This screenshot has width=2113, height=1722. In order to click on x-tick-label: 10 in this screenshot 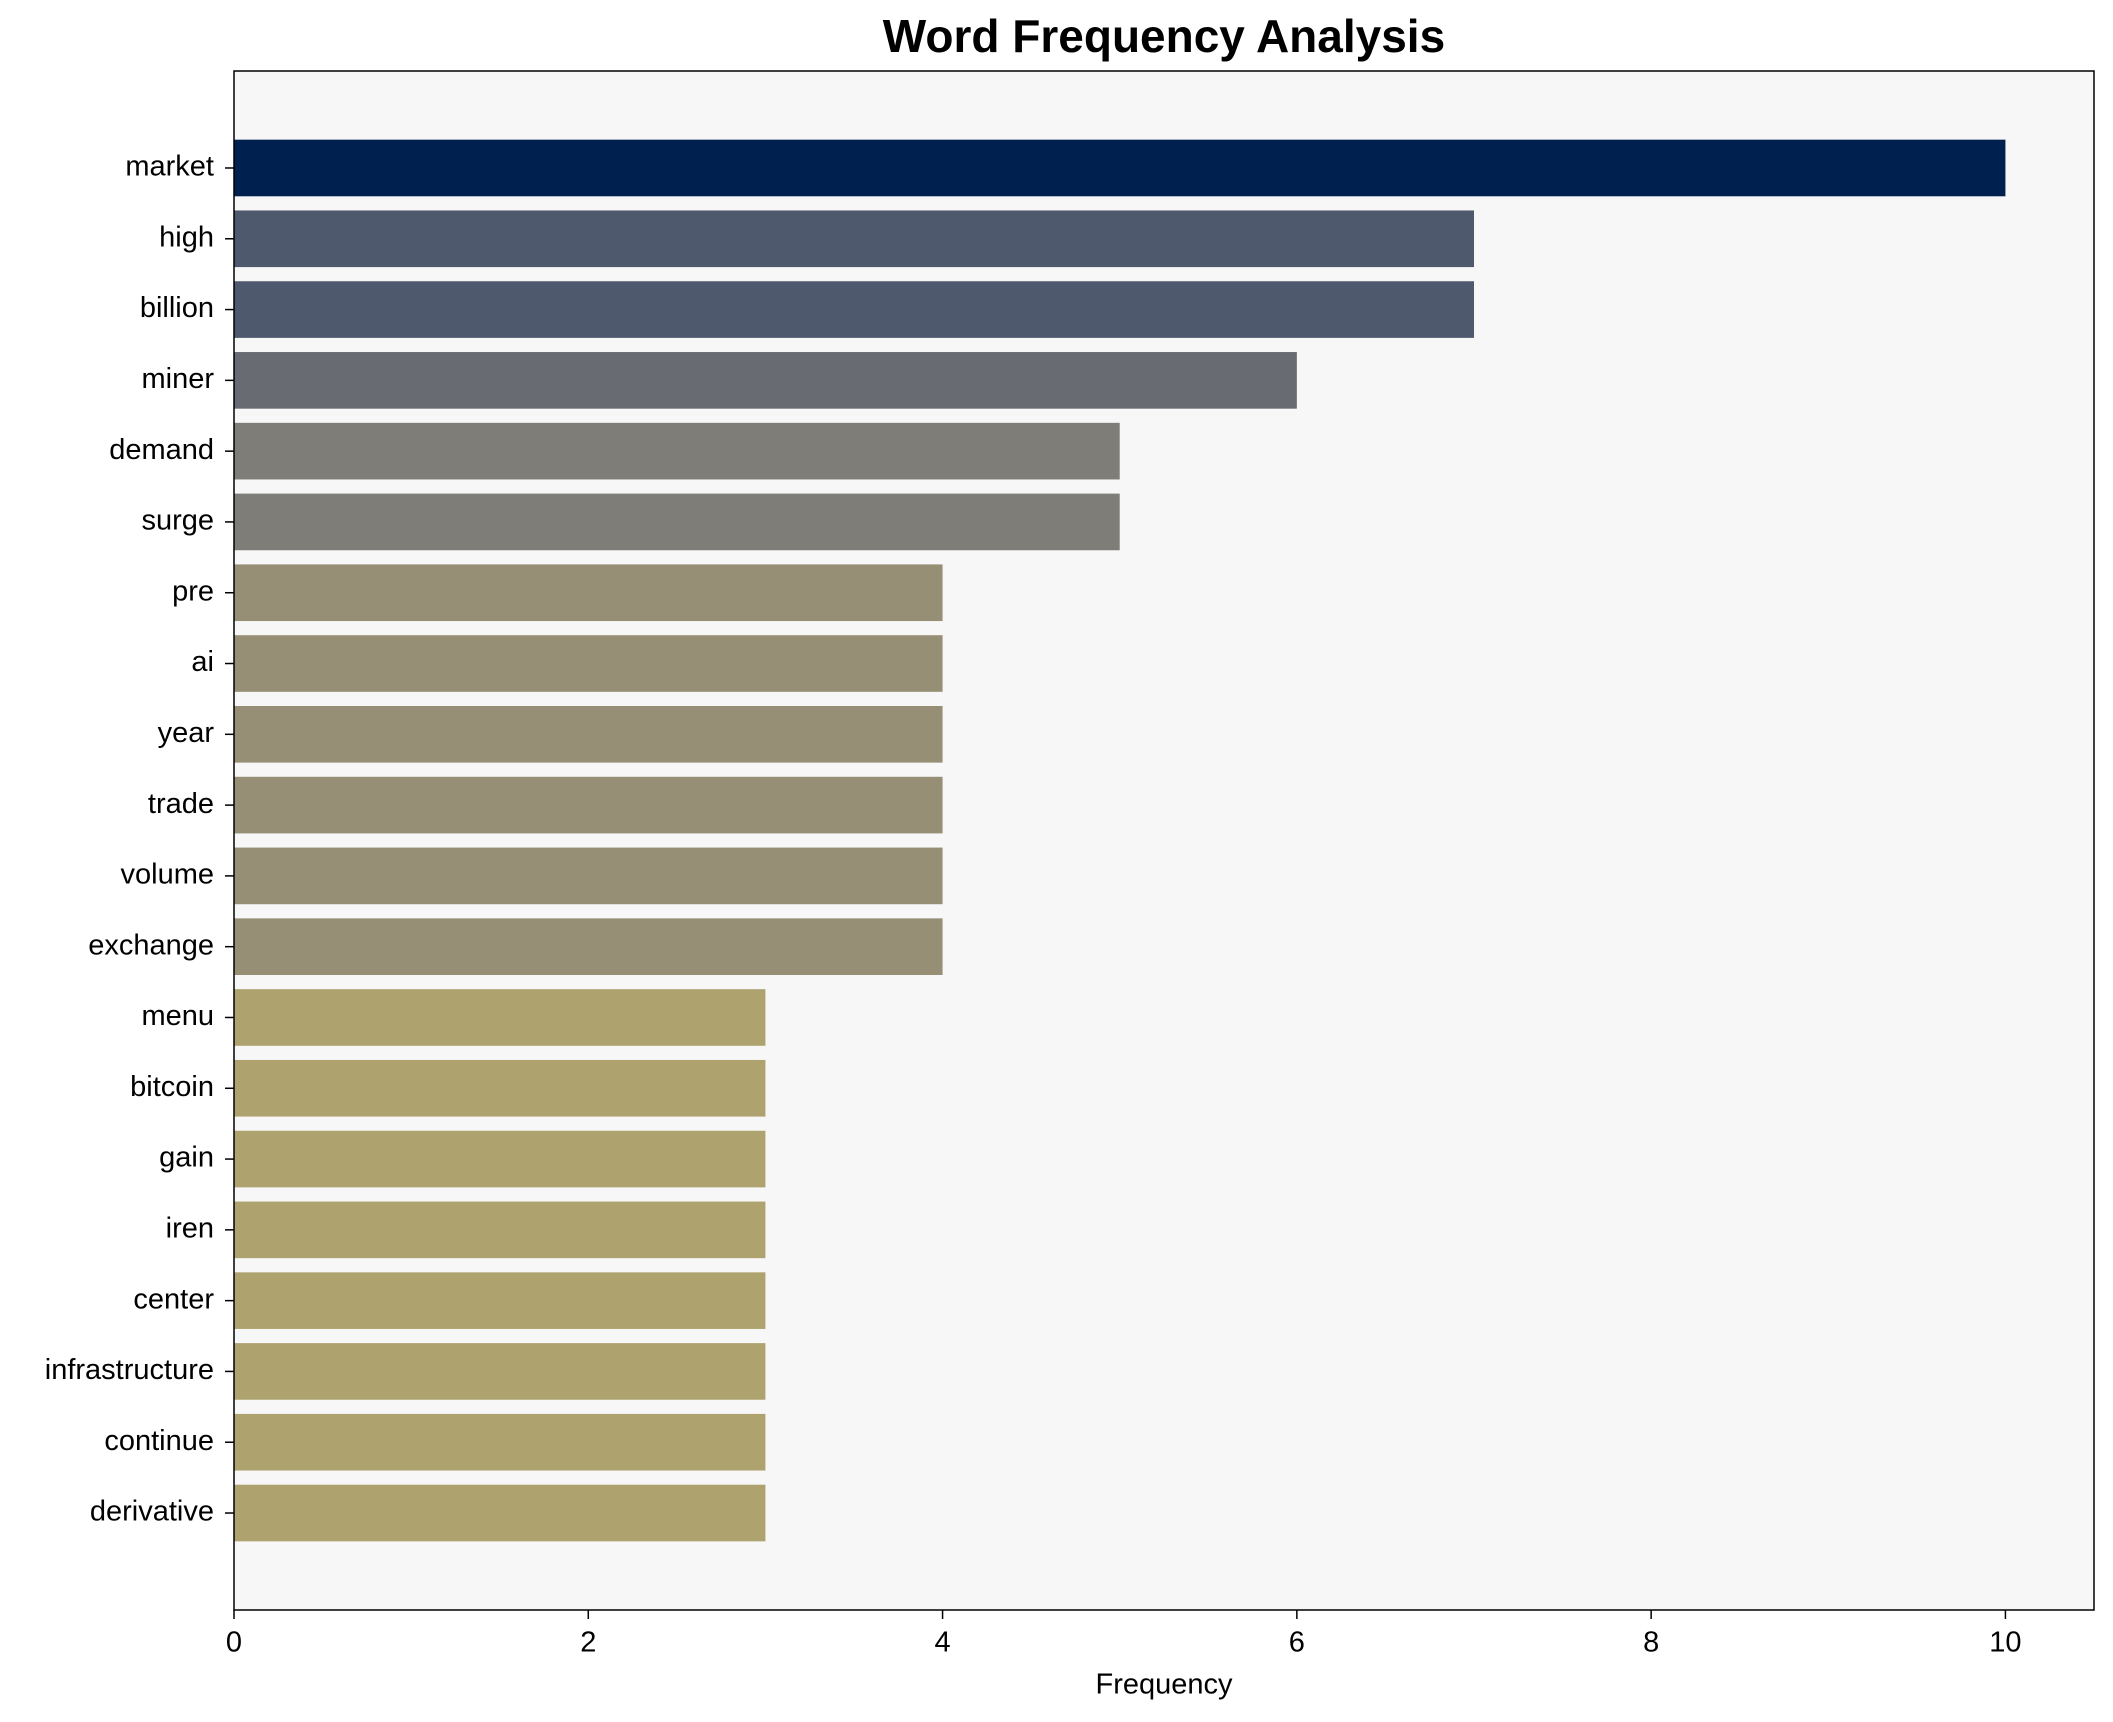, I will do `click(2005, 1643)`.